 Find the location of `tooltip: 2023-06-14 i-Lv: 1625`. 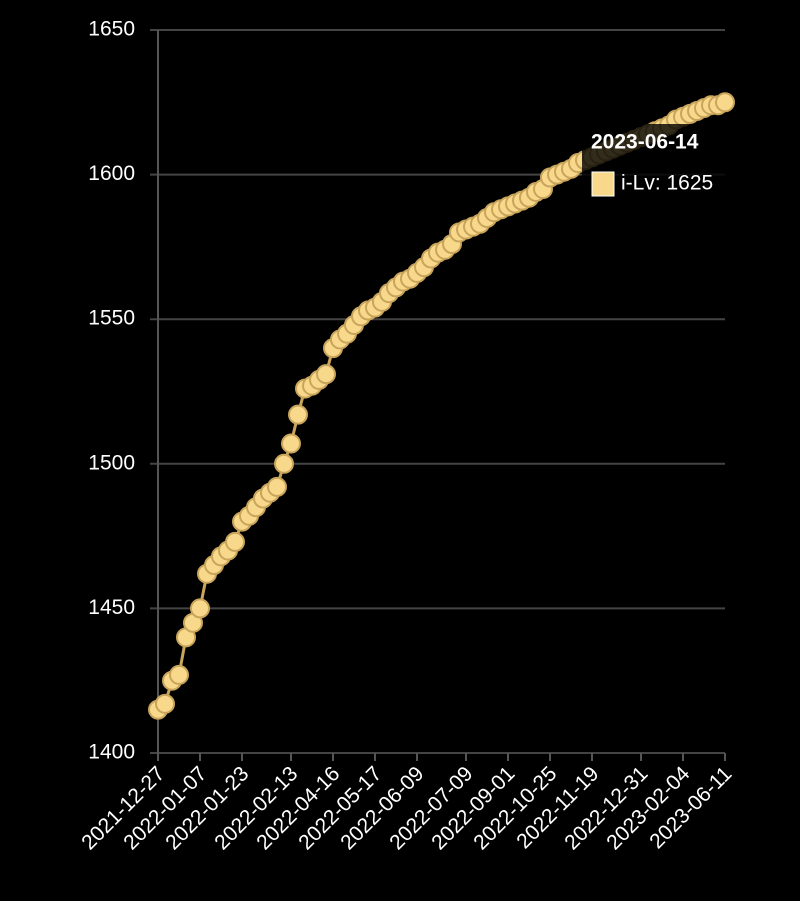

tooltip: 2023-06-14 i-Lv: 1625 is located at coordinates (660, 165).